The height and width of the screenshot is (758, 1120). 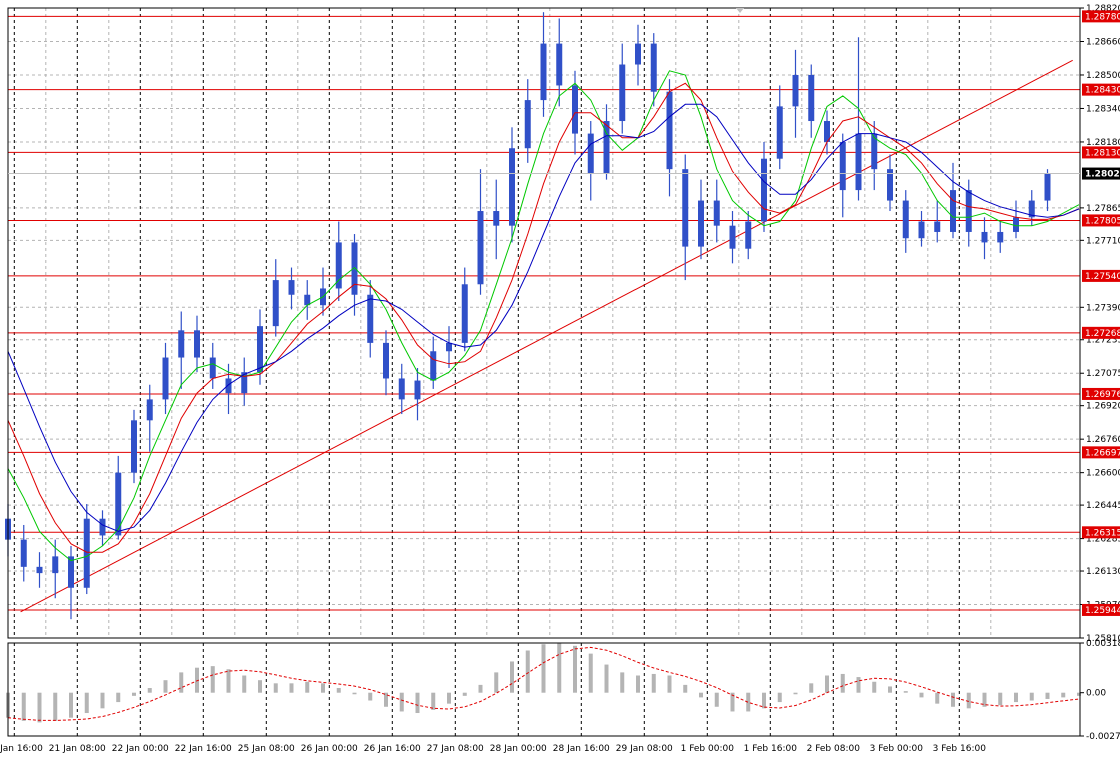 What do you see at coordinates (644, 749) in the screenshot?
I see `x-tick-label: 29 Jan 08:00` at bounding box center [644, 749].